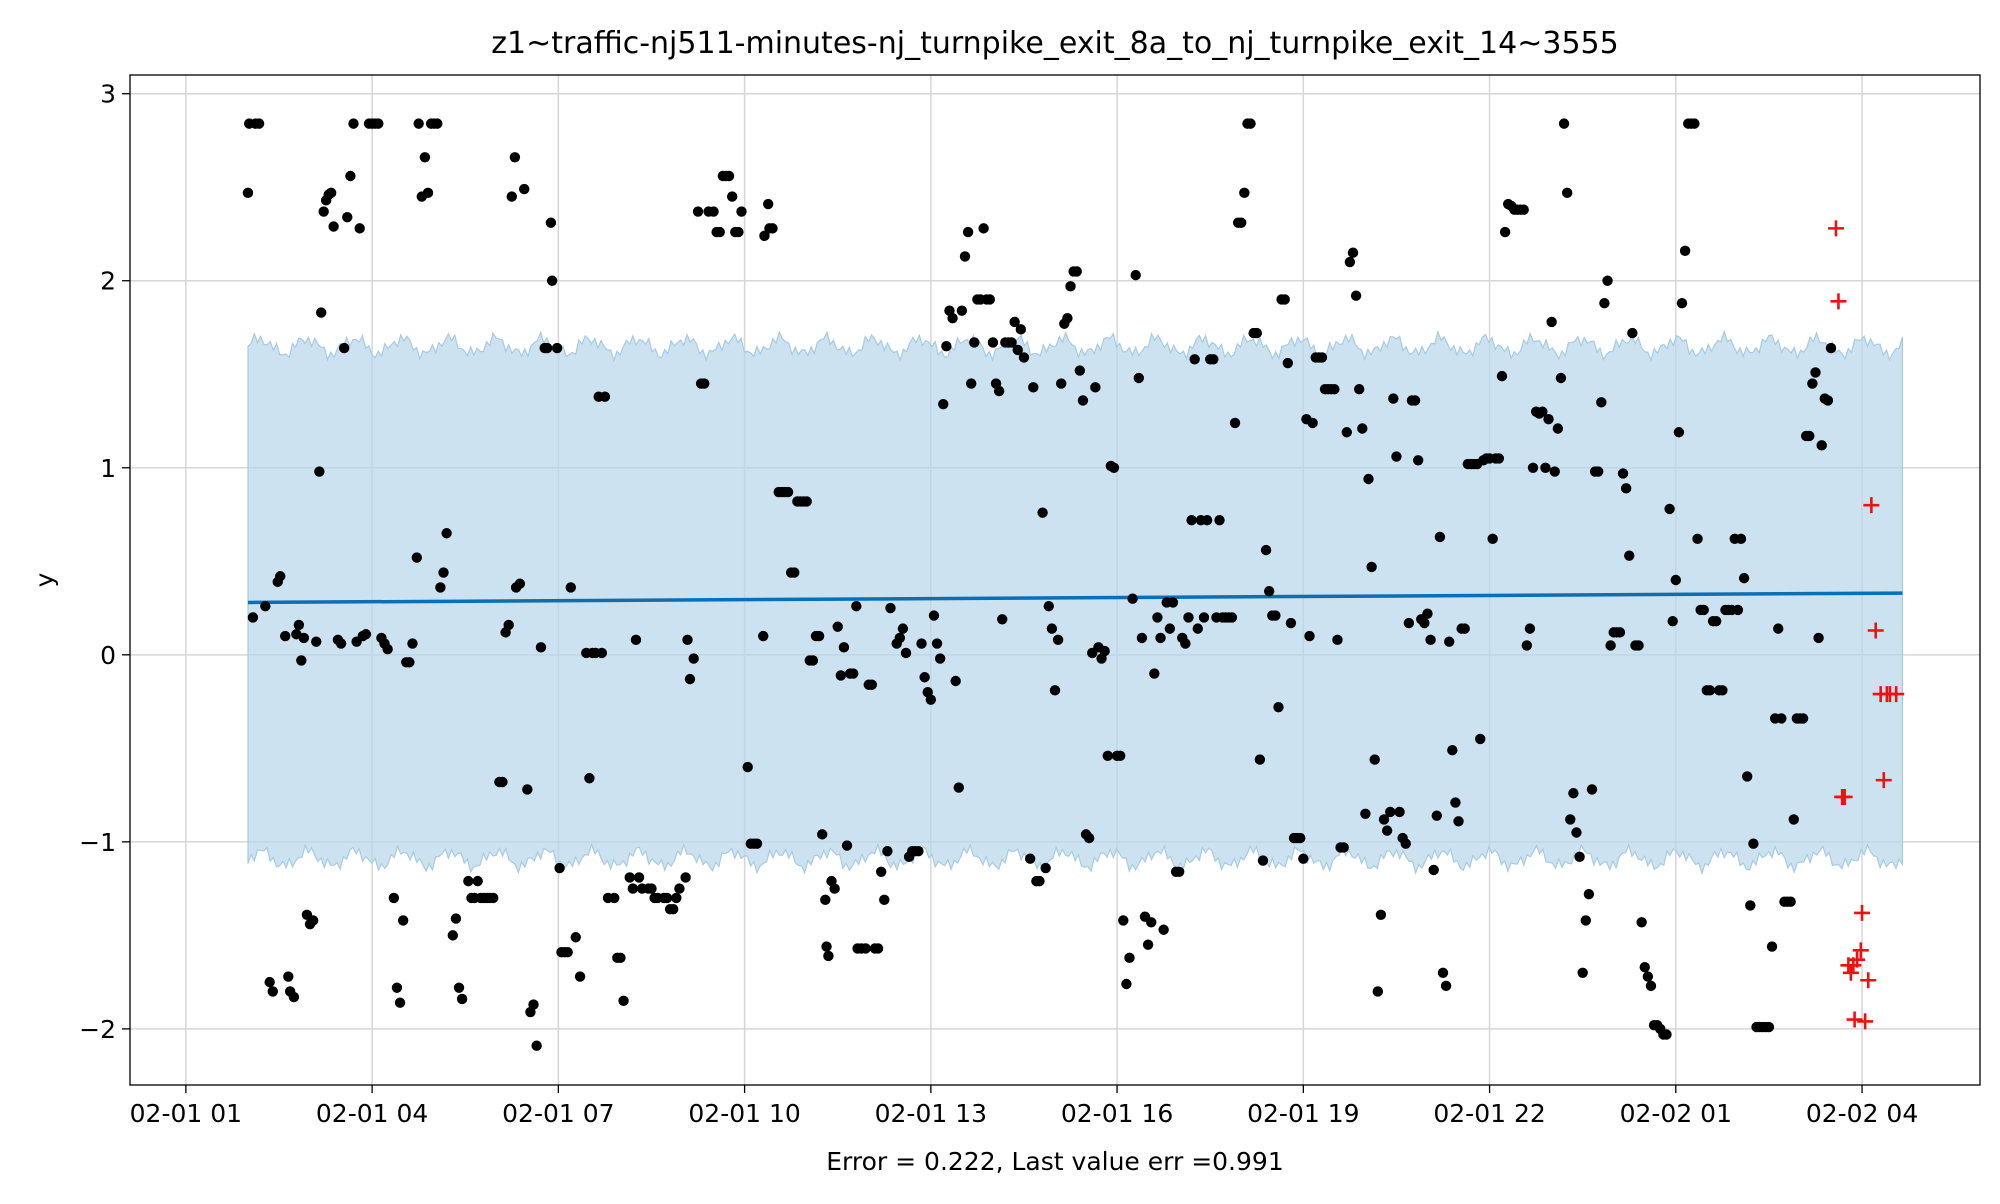  Describe the element at coordinates (1054, 1161) in the screenshot. I see `x-axis-label: Error = 0.222, Last value err =0.991` at that location.